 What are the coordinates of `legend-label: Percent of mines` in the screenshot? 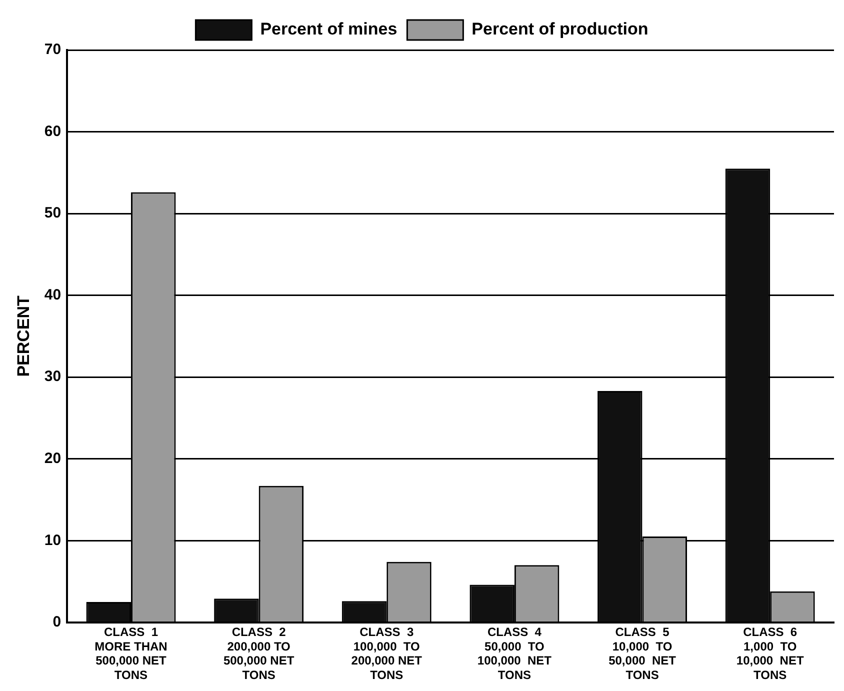 It's located at (329, 29).